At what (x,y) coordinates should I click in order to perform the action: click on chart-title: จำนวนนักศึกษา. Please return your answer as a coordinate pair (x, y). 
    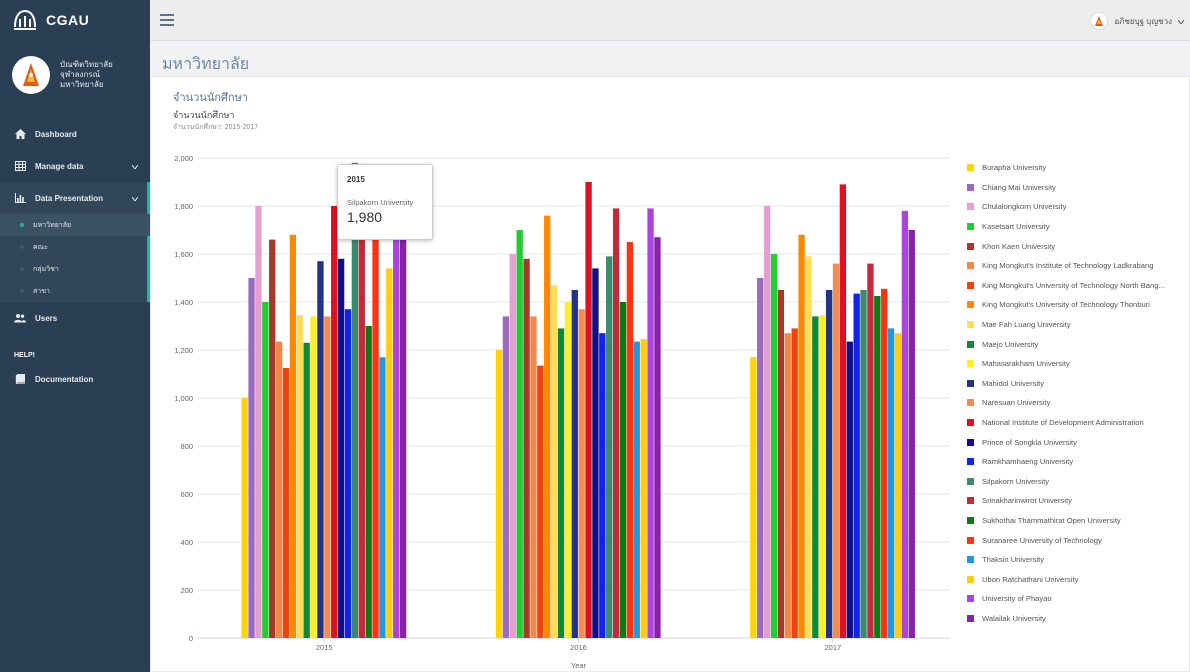
    Looking at the image, I should click on (204, 115).